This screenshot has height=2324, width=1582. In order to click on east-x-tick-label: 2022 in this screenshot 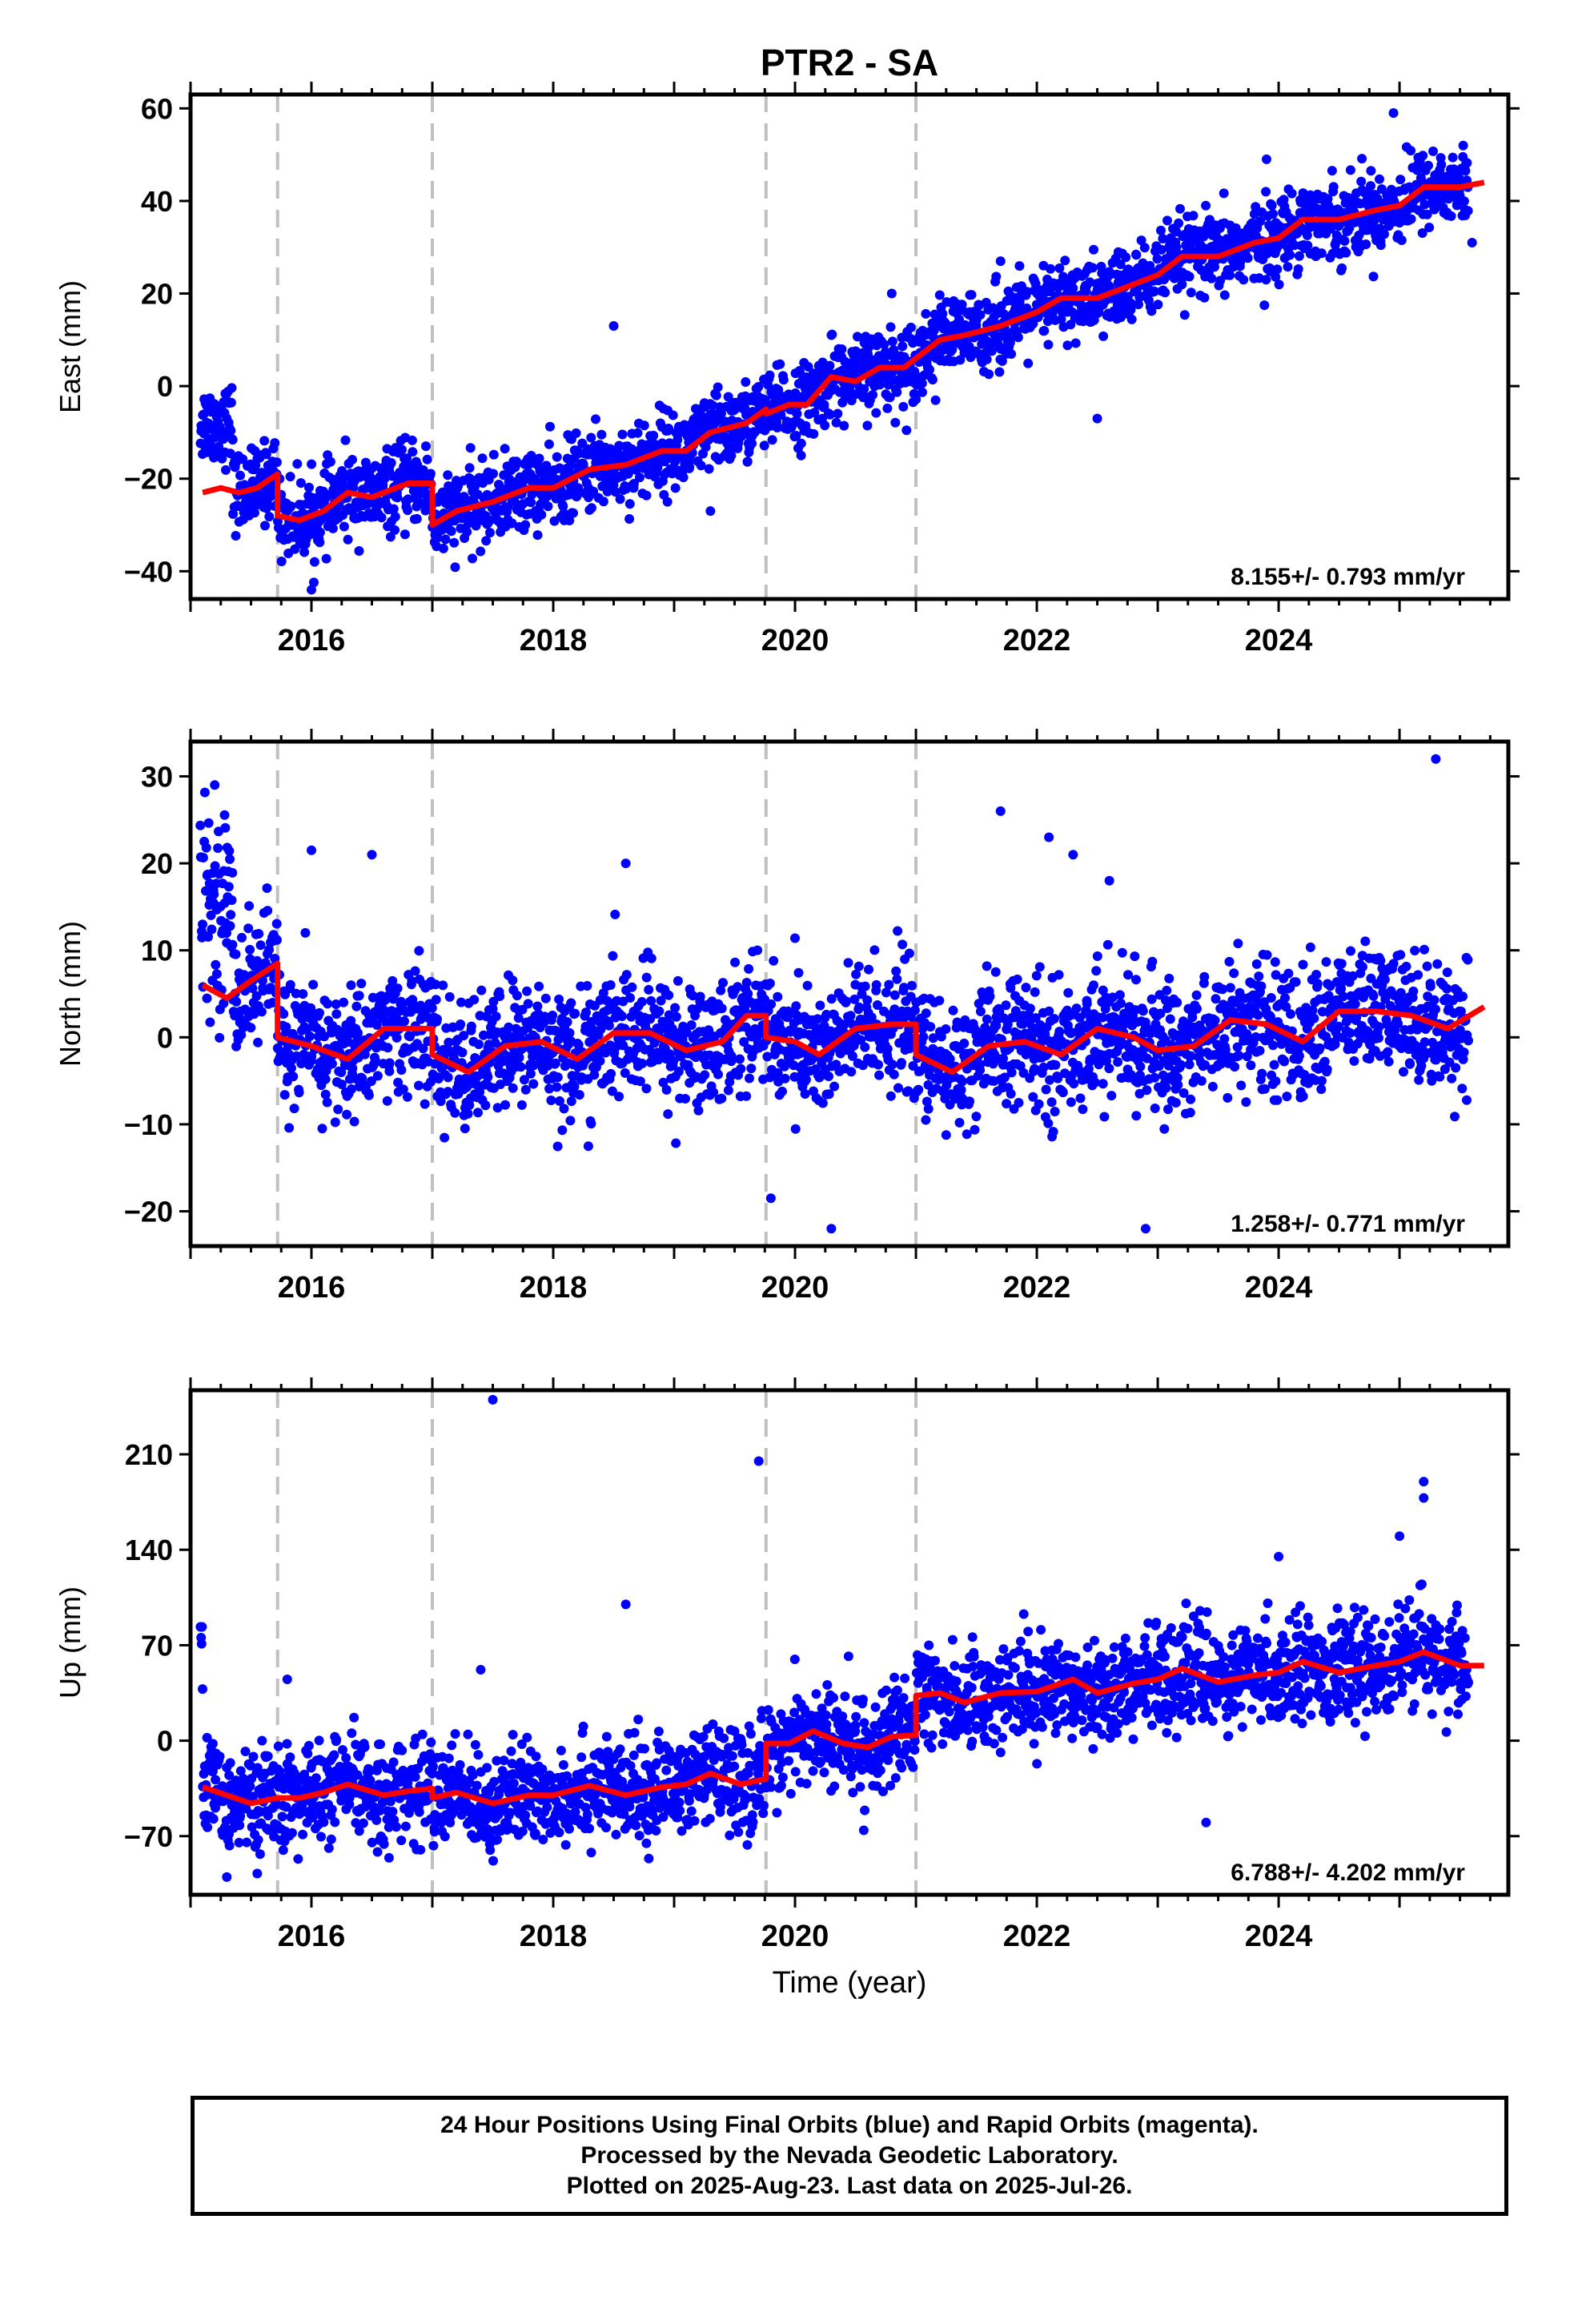, I will do `click(1037, 640)`.